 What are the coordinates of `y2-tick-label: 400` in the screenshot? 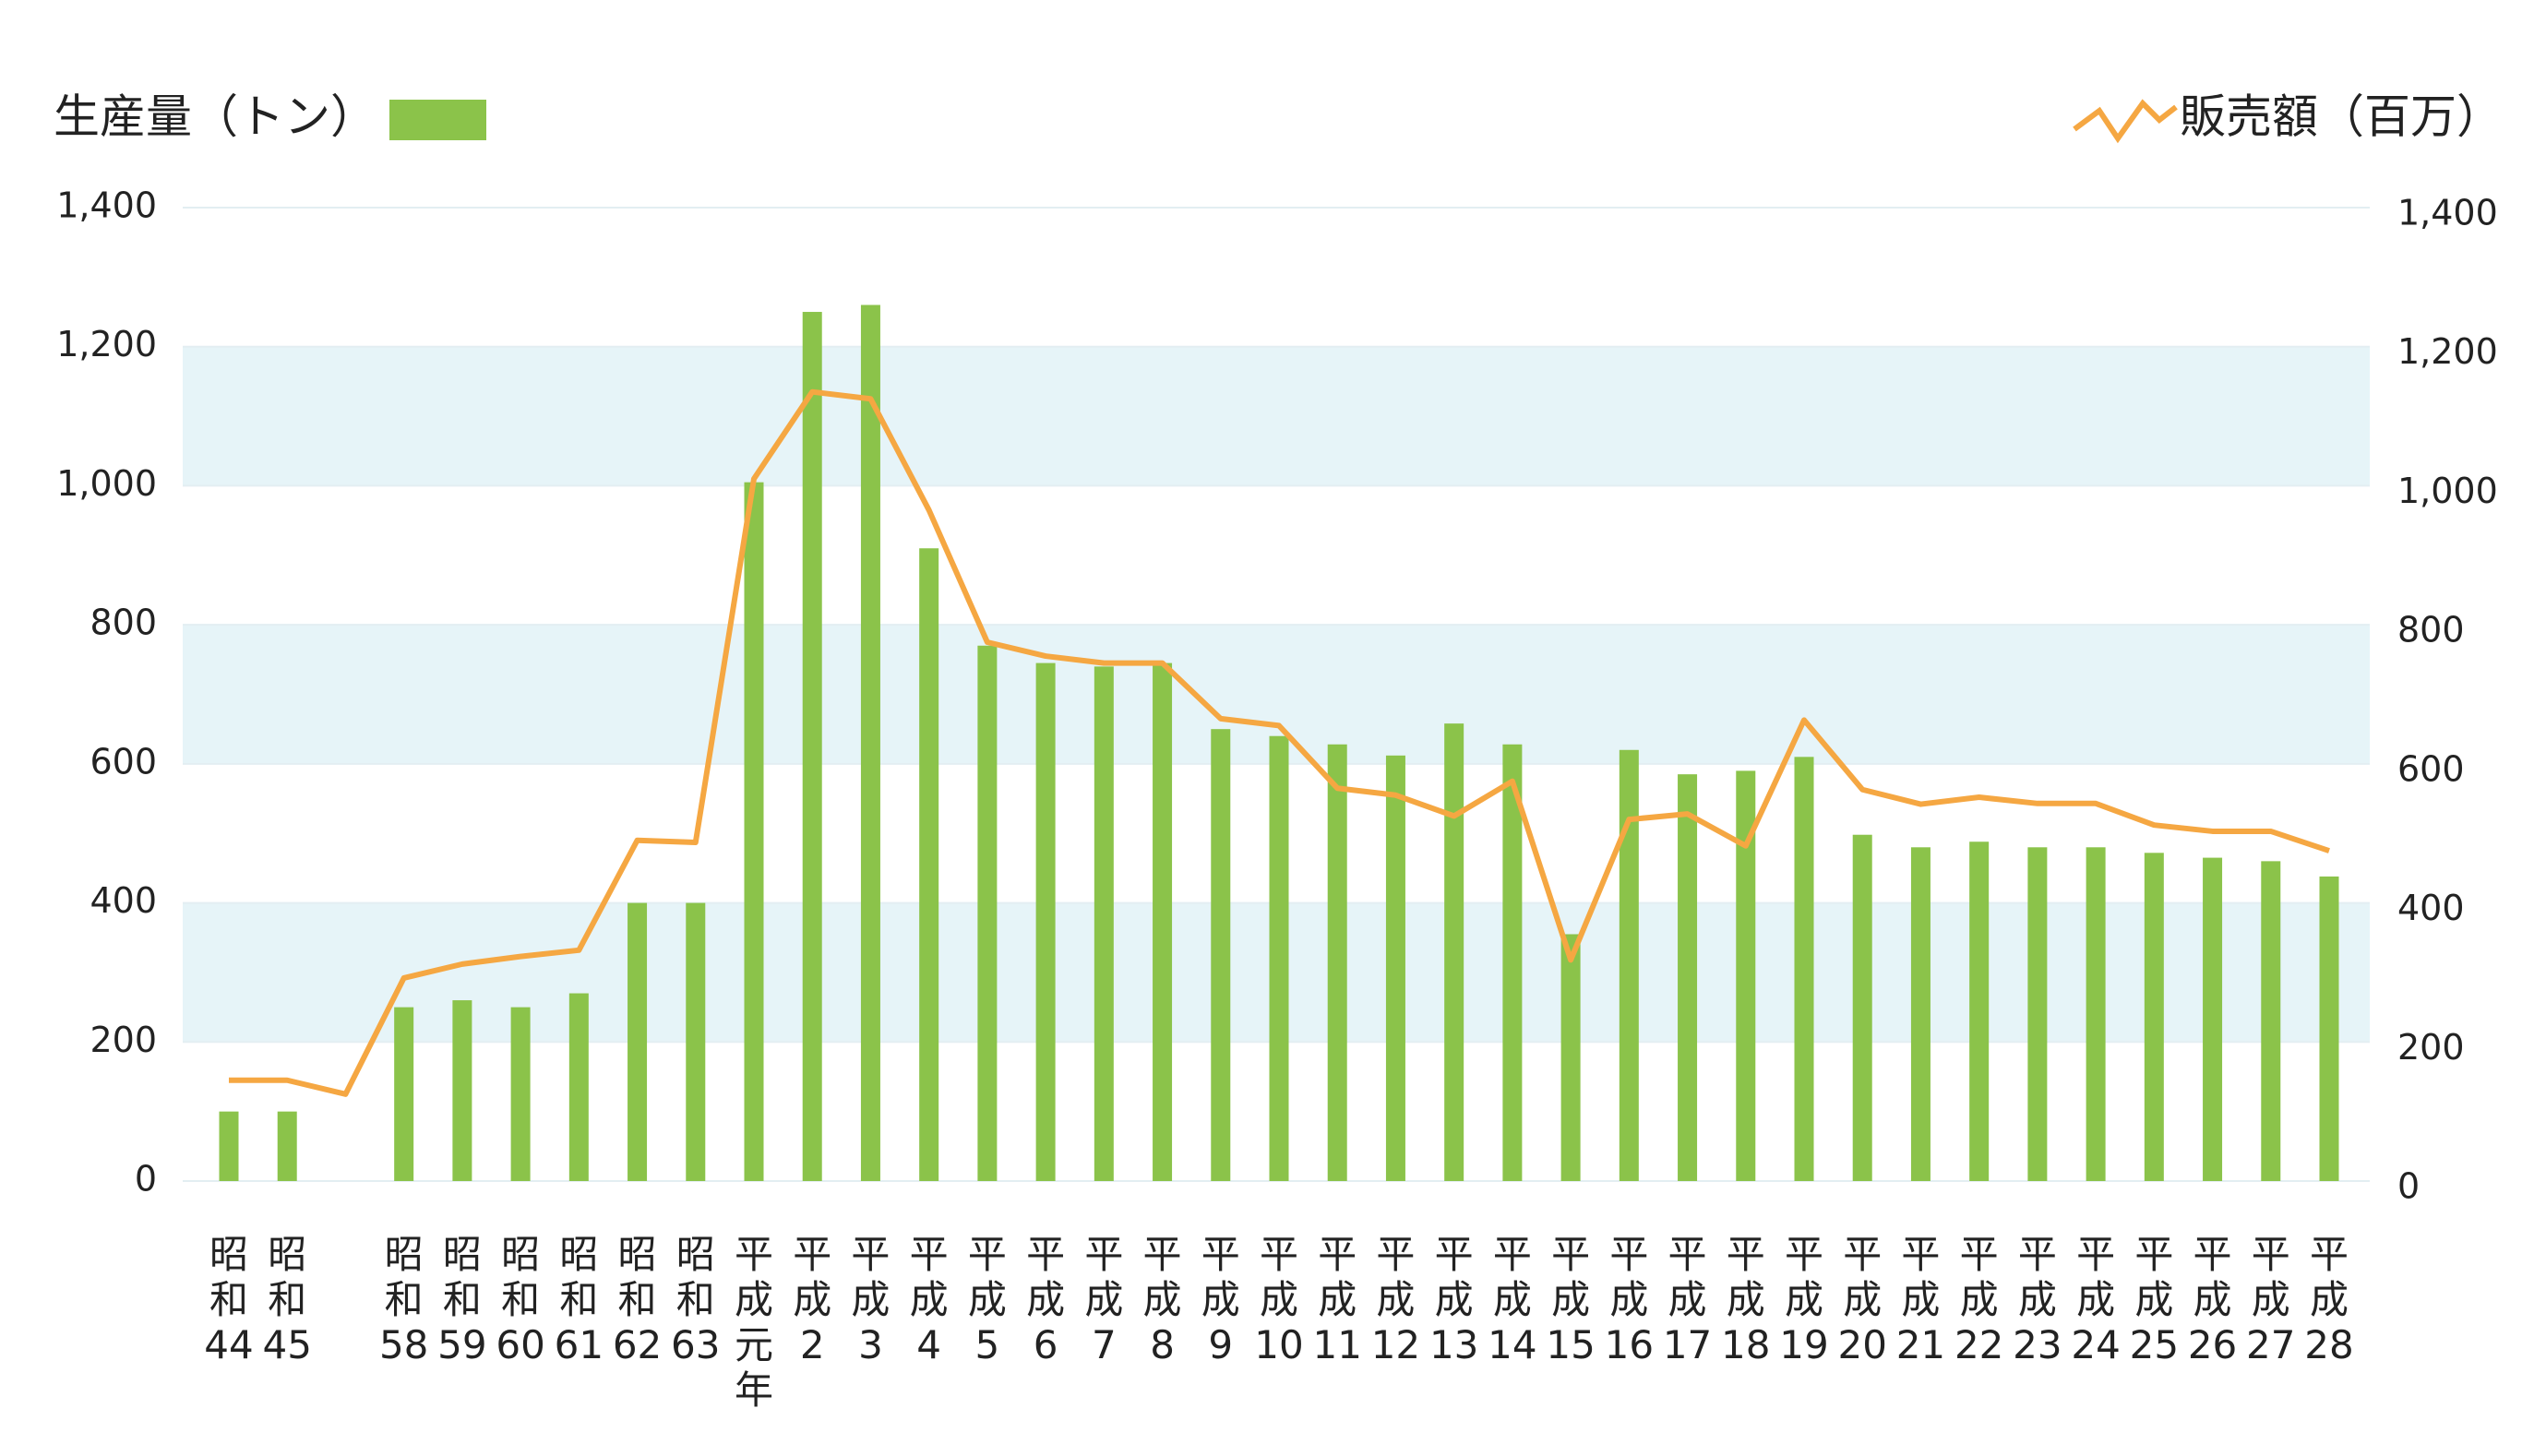 It's located at (2431, 908).